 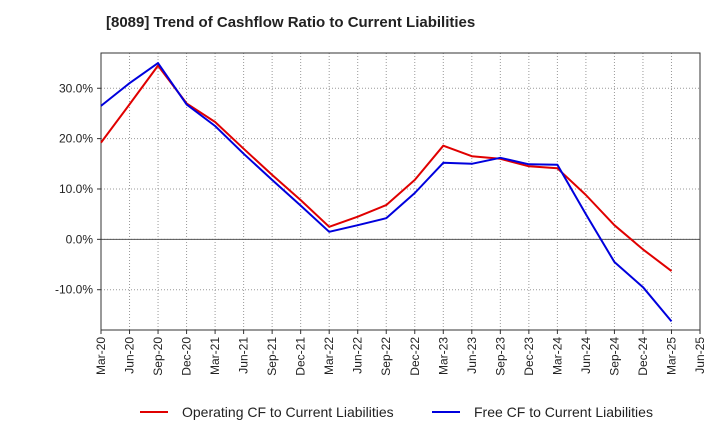 I want to click on x-tick-label: Jun-23, so click(x=472, y=355).